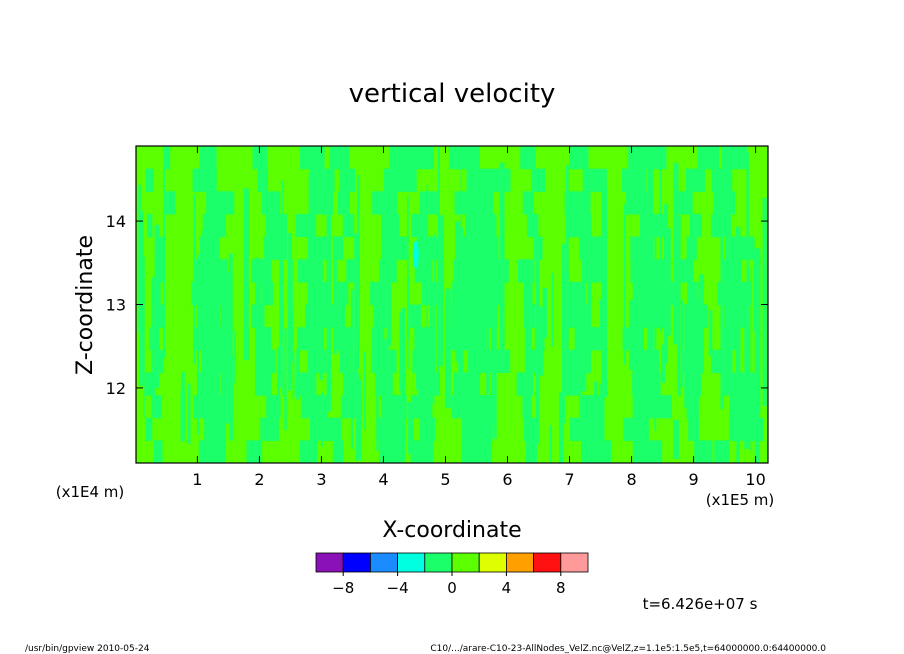  What do you see at coordinates (87, 649) in the screenshot?
I see `footer-left: /usr/bin/gpview 2010-05-24` at bounding box center [87, 649].